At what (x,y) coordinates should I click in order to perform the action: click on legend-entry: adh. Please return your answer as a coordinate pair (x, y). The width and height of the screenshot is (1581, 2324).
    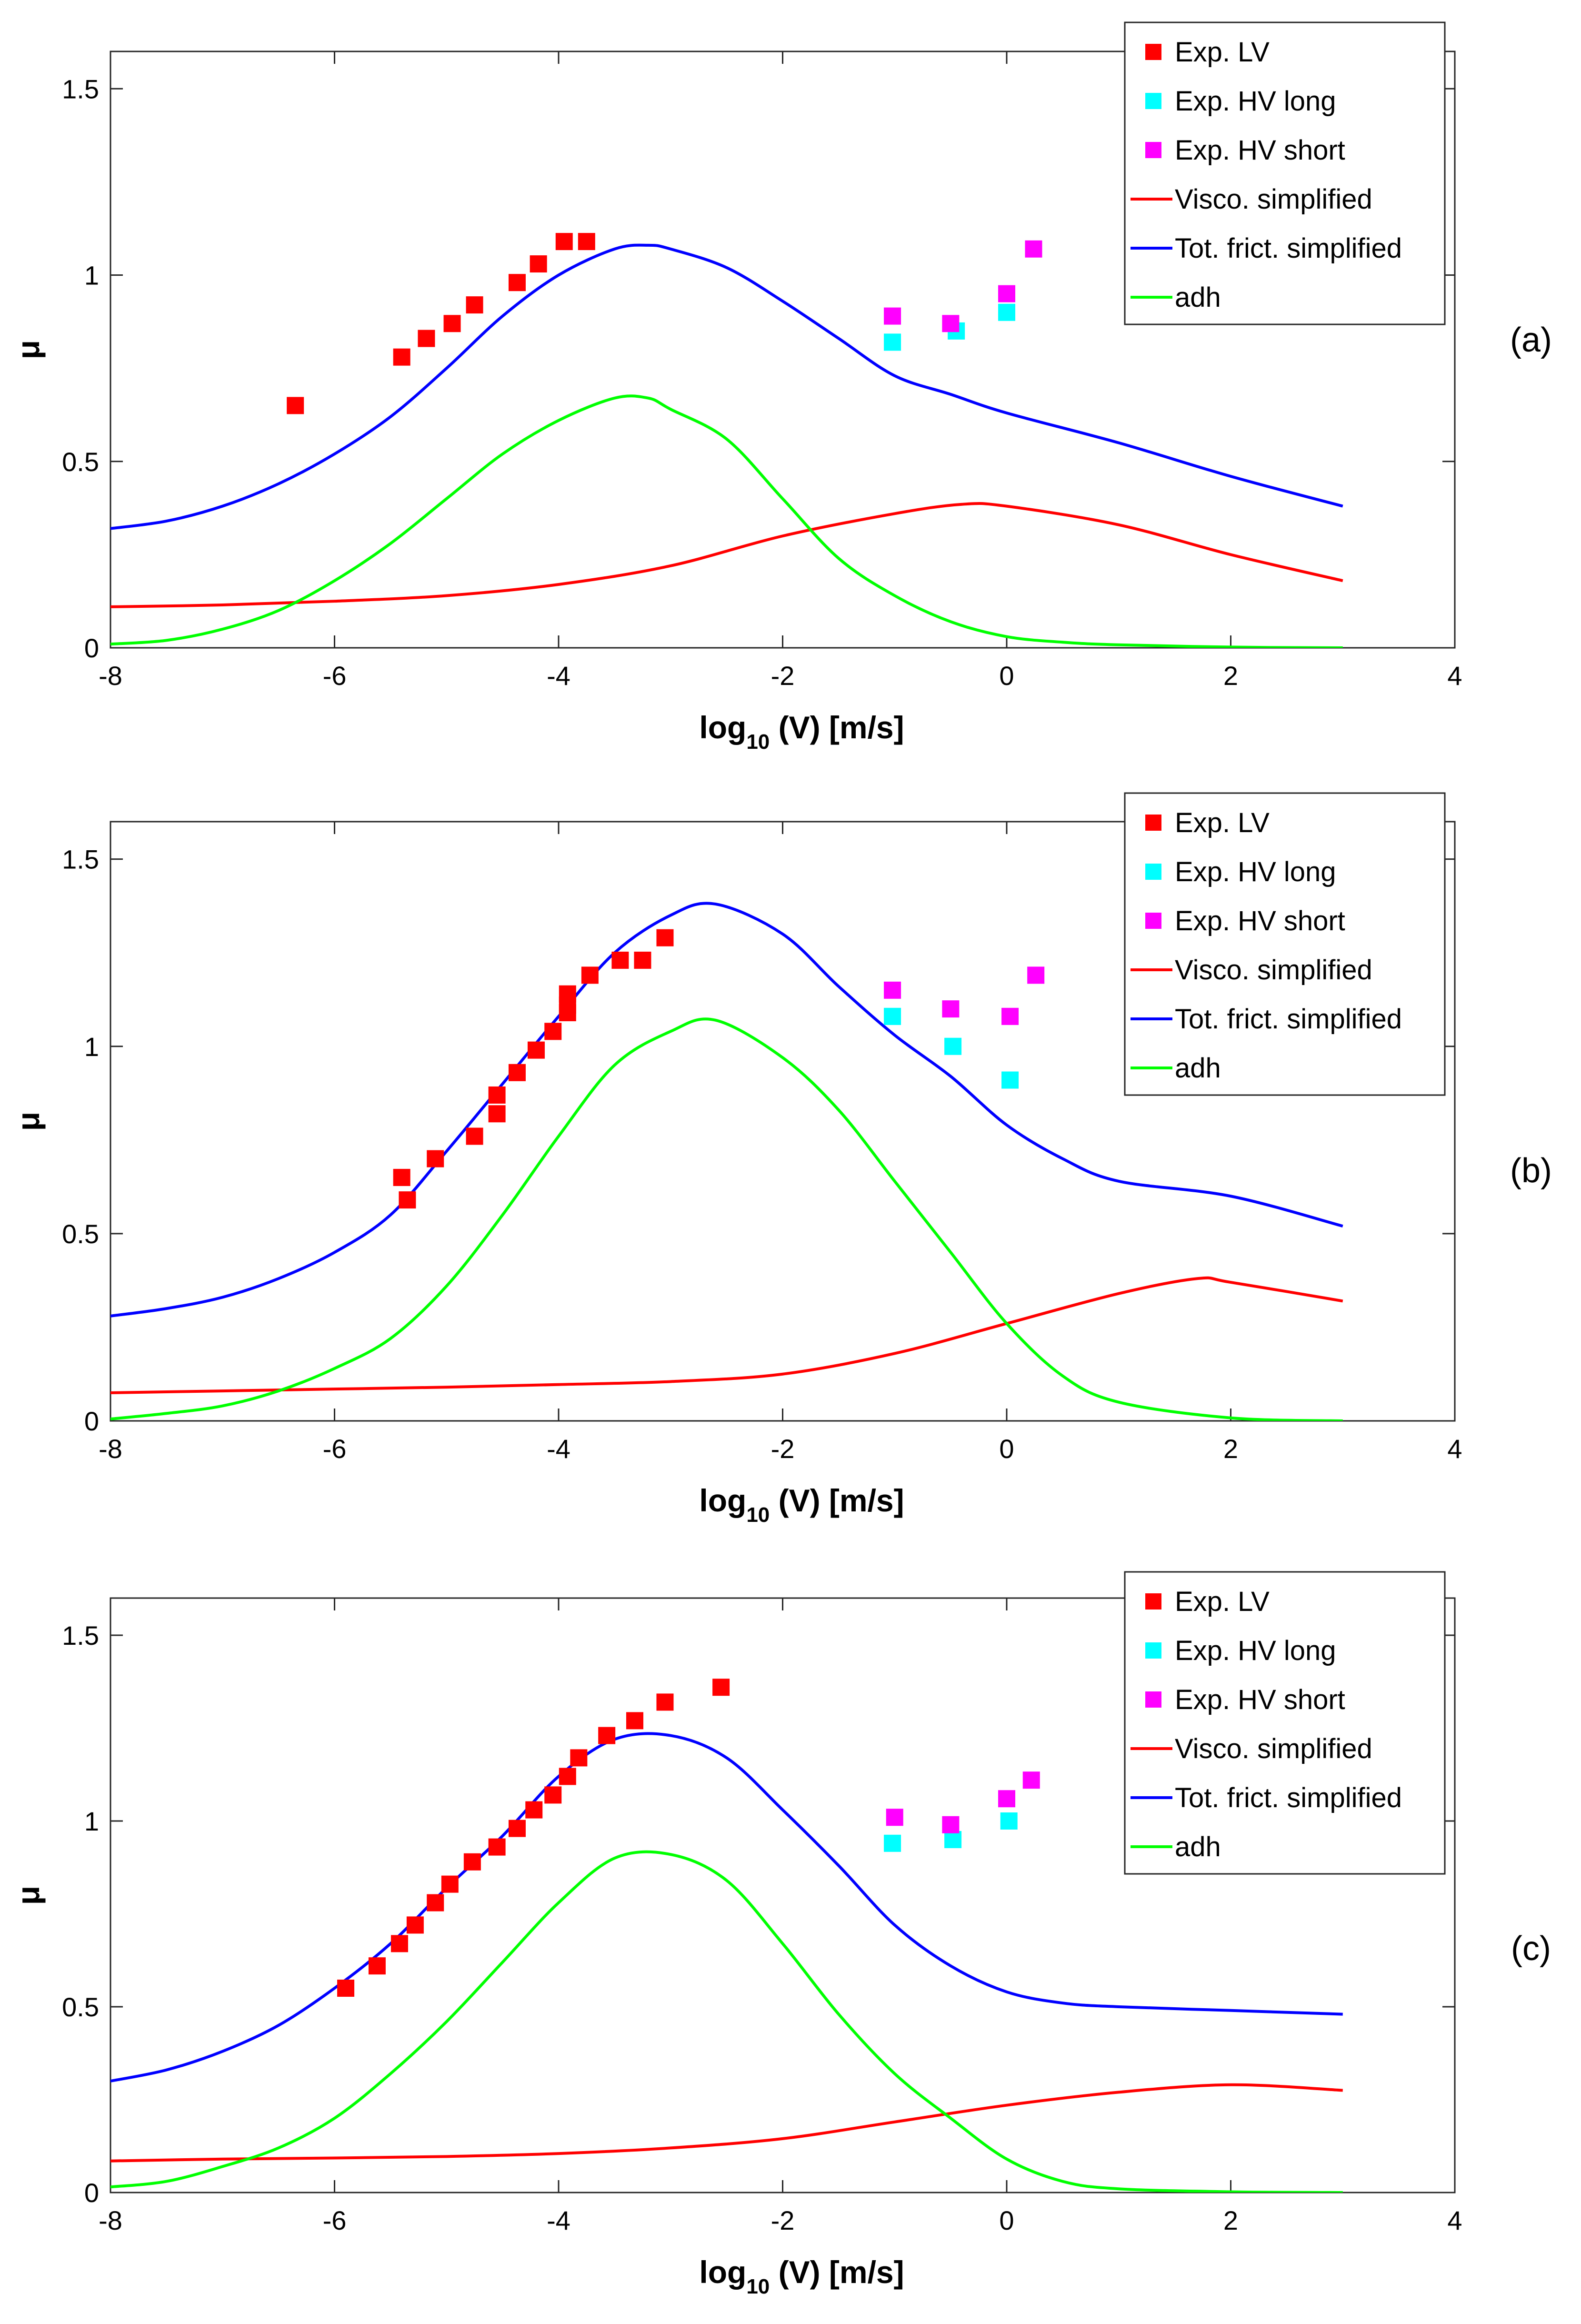
    Looking at the image, I should click on (1198, 297).